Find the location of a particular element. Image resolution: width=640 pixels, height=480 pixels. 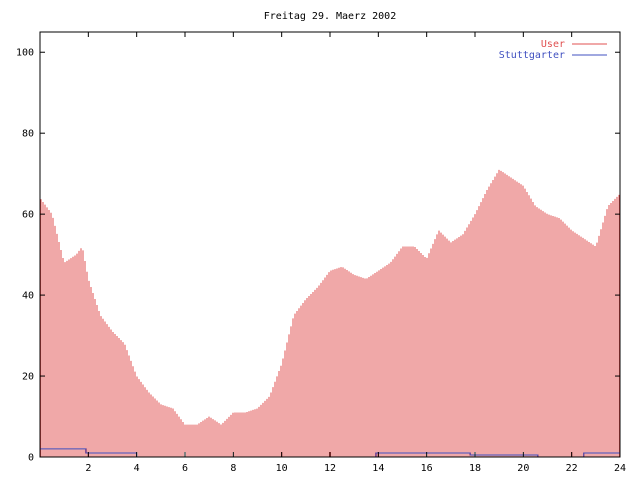

x-tick-label: 4 is located at coordinates (137, 468).